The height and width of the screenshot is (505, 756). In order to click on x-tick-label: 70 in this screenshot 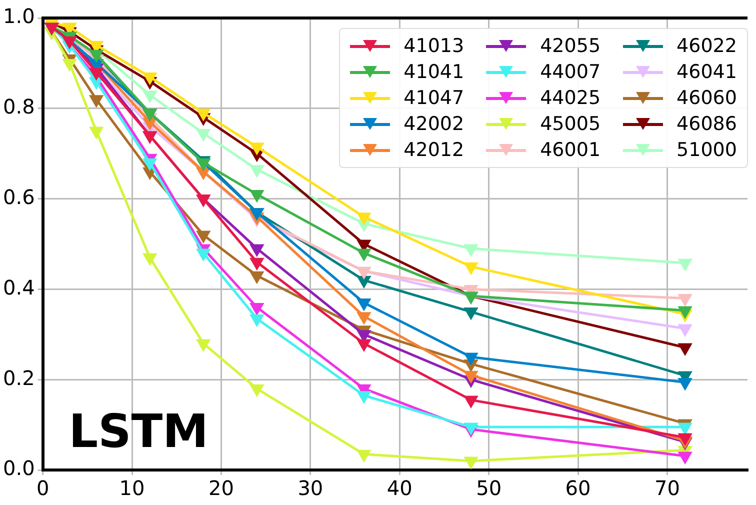, I will do `click(667, 488)`.